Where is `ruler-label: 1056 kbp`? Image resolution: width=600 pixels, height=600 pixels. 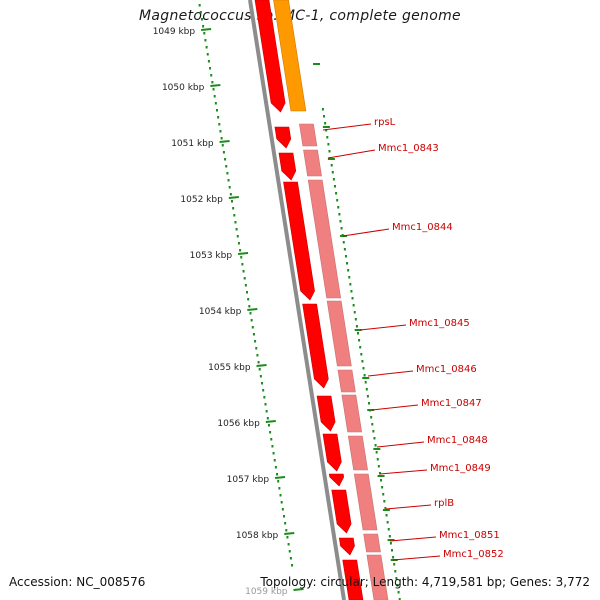 ruler-label: 1056 kbp is located at coordinates (238, 424).